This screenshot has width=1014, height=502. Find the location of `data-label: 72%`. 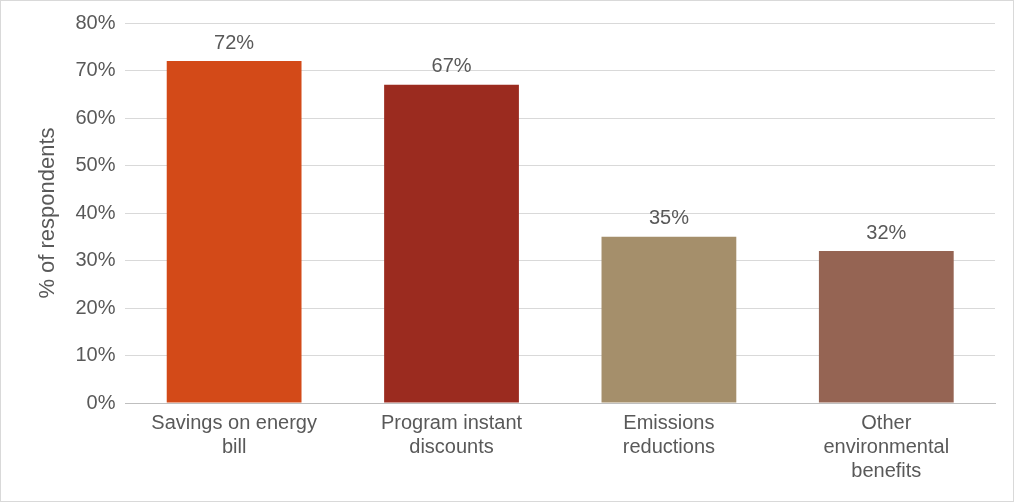

data-label: 72% is located at coordinates (234, 41).